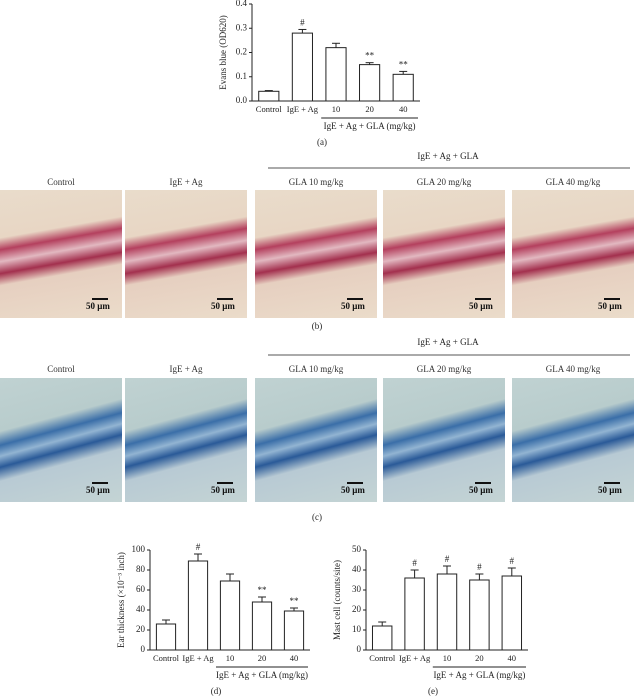 The image size is (634, 697). I want to click on y-tick-label: 80, so click(141, 569).